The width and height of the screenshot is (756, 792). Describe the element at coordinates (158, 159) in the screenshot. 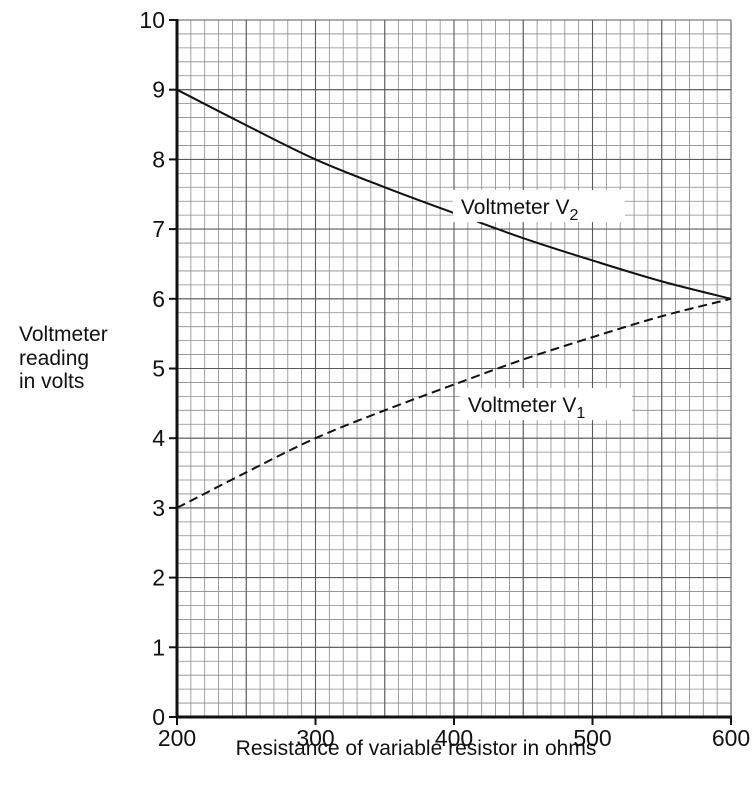

I see `y-tick-label: 8` at that location.